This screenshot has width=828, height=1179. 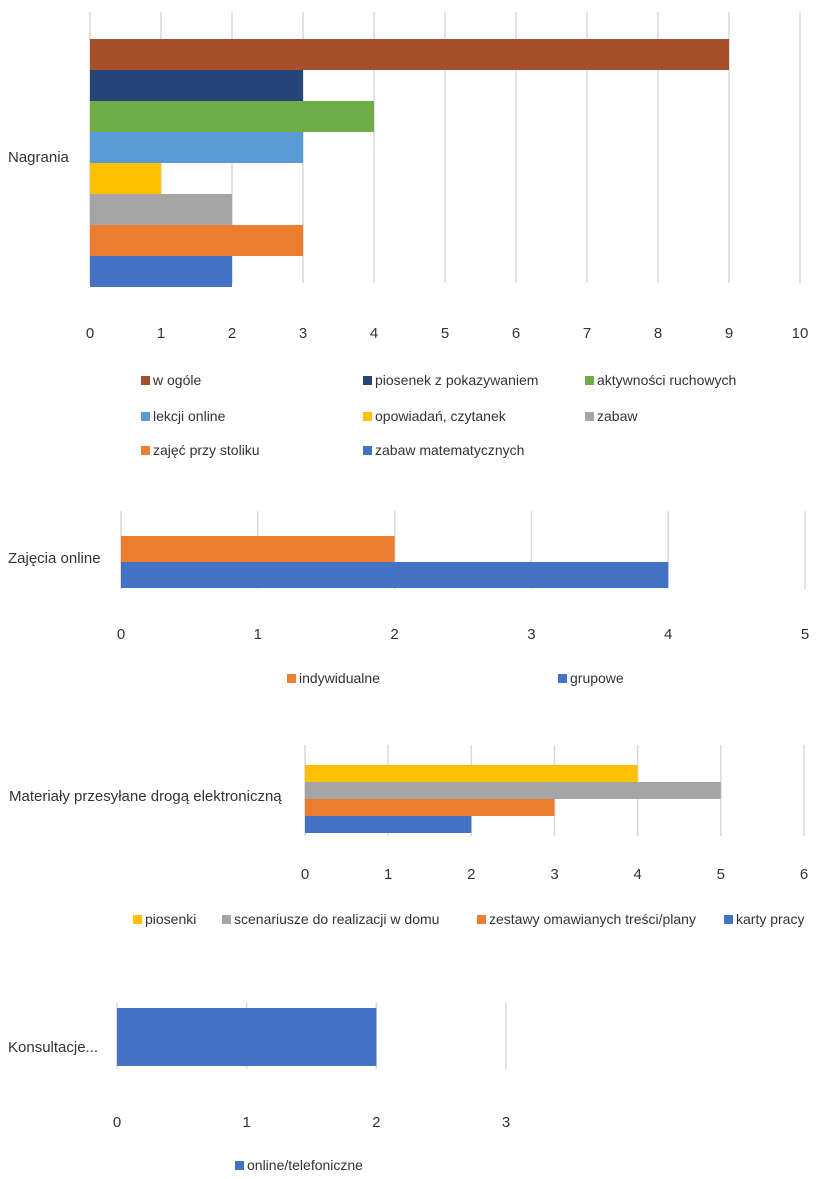 I want to click on legend-label: zestawy omawianych treści/plany, so click(x=592, y=919).